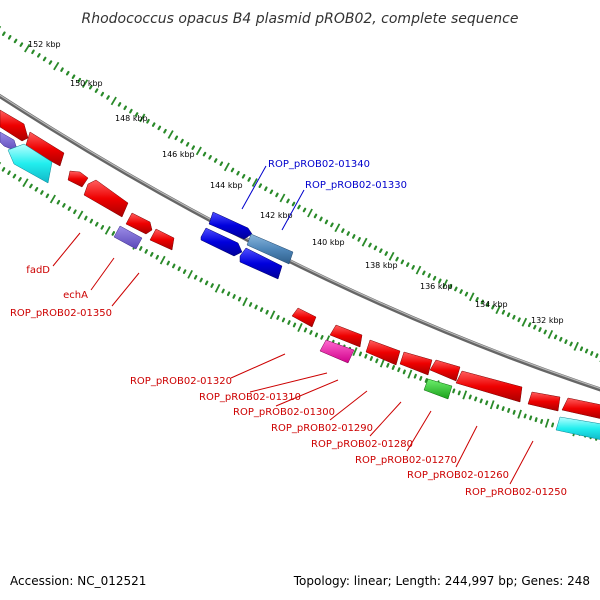  What do you see at coordinates (337, 175) in the screenshot?
I see `forward-labels: ROP_pROB02-01340 ROP_pROB02-01330` at bounding box center [337, 175].